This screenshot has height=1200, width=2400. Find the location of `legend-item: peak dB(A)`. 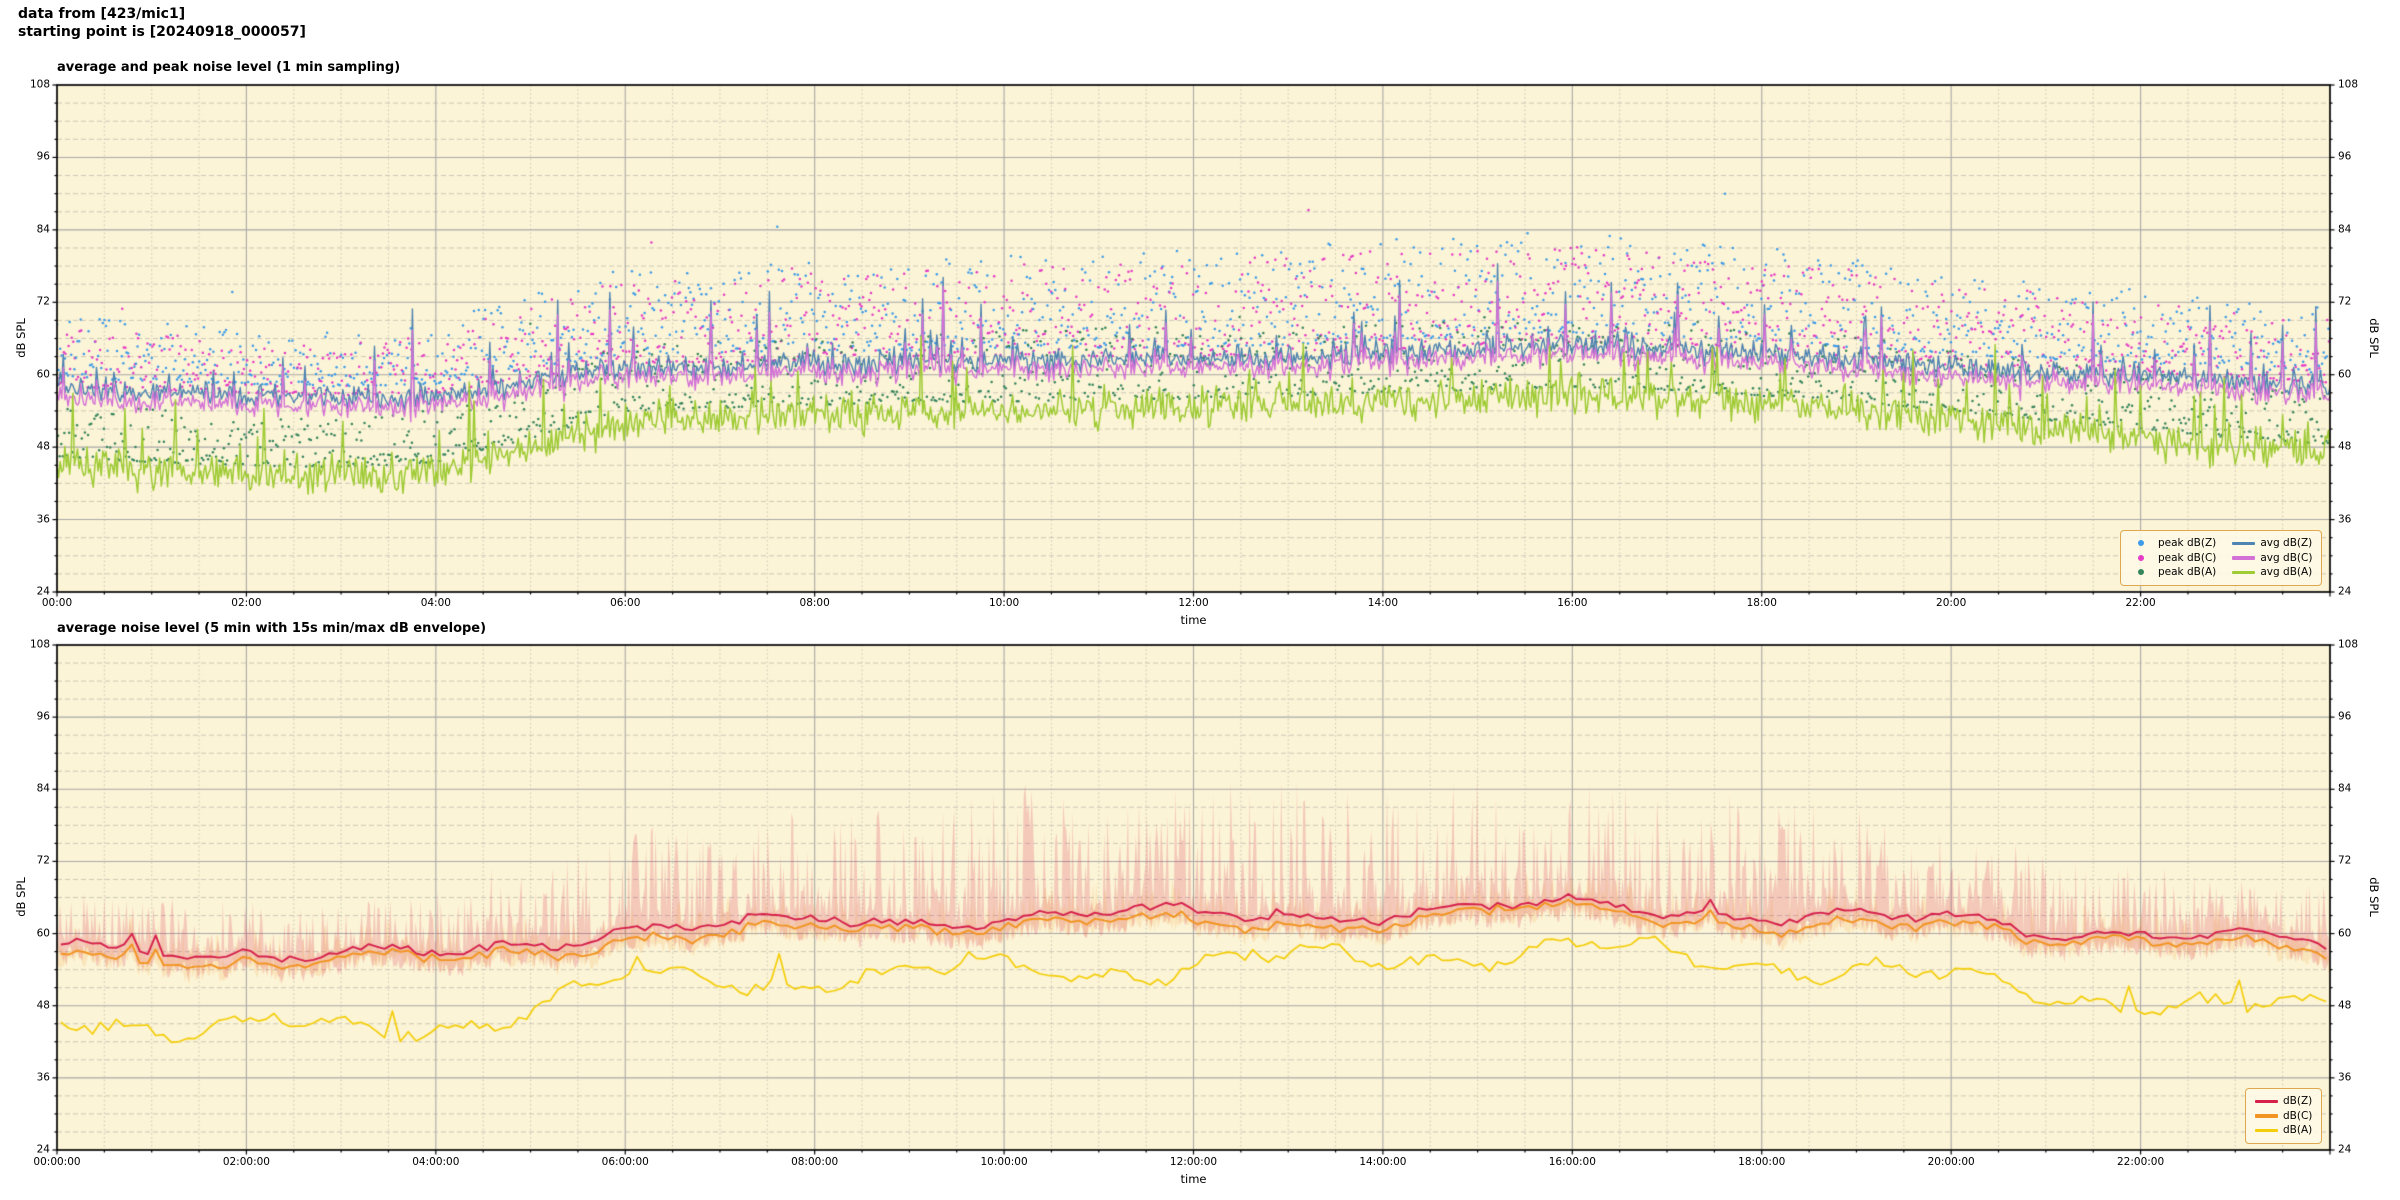

legend-item: peak dB(A) is located at coordinates (2172, 572).